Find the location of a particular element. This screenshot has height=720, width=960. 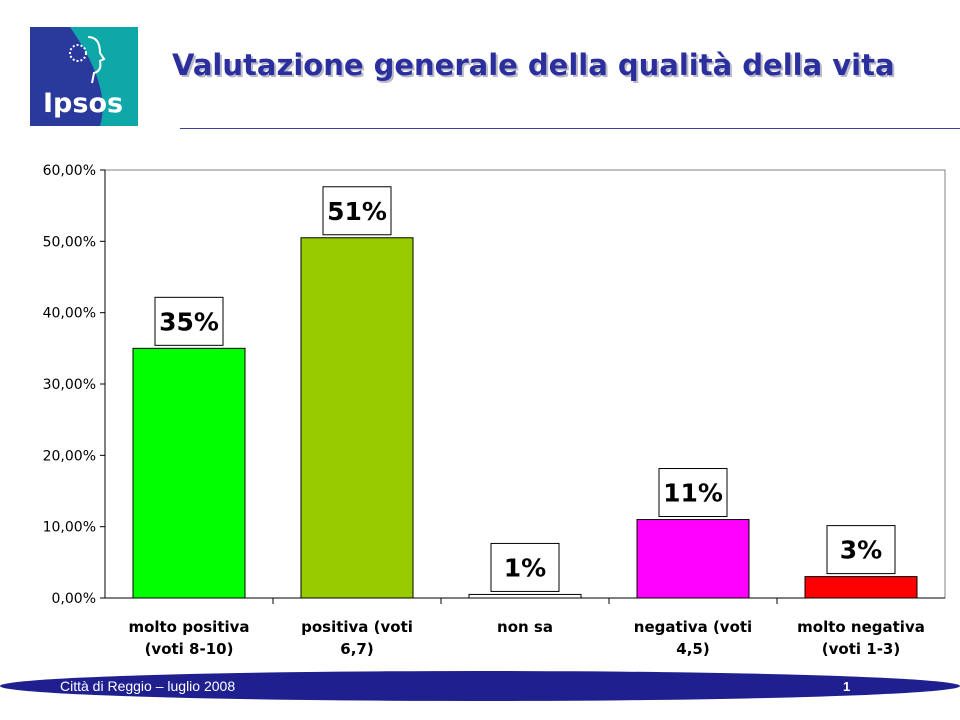

data-label: 3% is located at coordinates (861, 550).